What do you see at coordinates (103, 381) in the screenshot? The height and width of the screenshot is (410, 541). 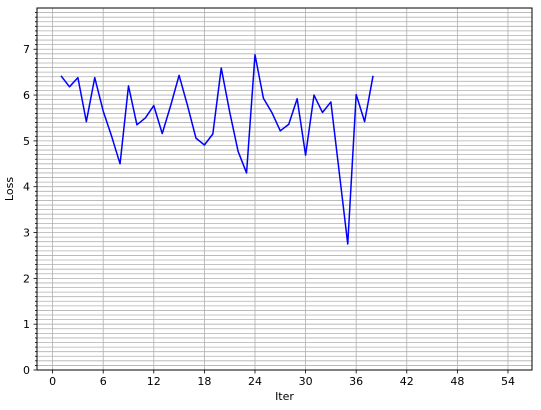 I see `x-tick-label: 6` at bounding box center [103, 381].